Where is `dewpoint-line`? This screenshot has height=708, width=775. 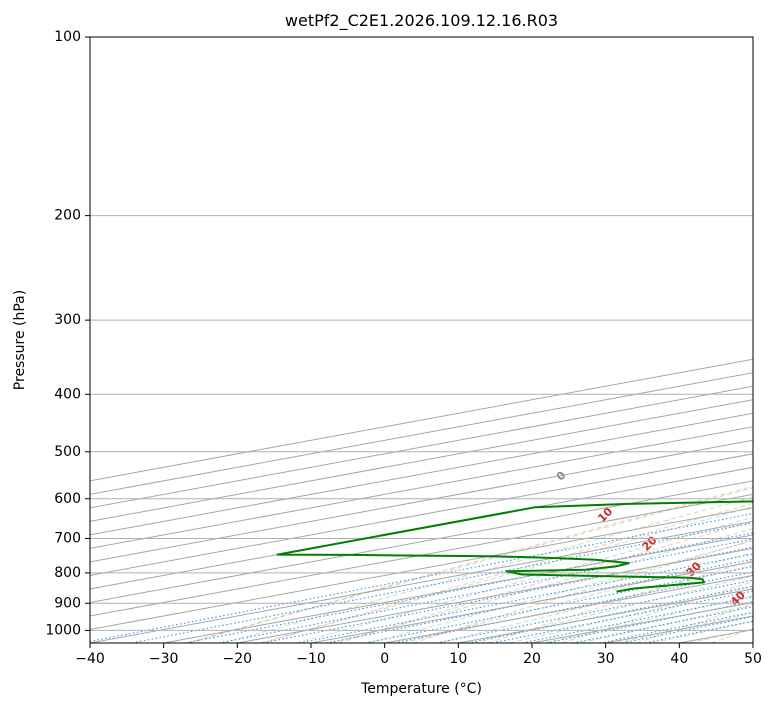
dewpoint-line is located at coordinates (514, 546).